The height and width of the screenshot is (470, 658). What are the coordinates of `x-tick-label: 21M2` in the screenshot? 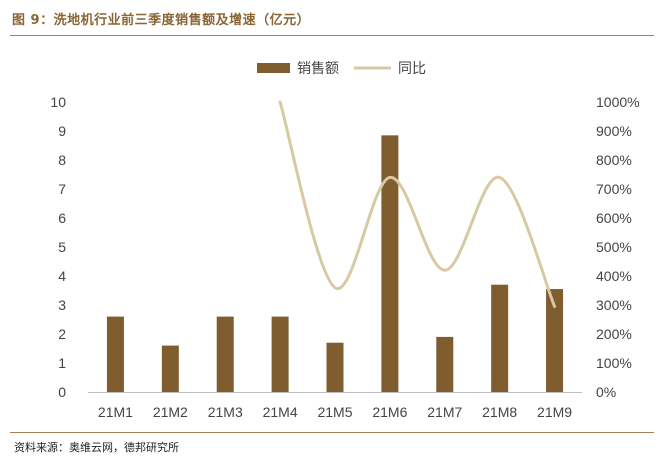 It's located at (170, 412).